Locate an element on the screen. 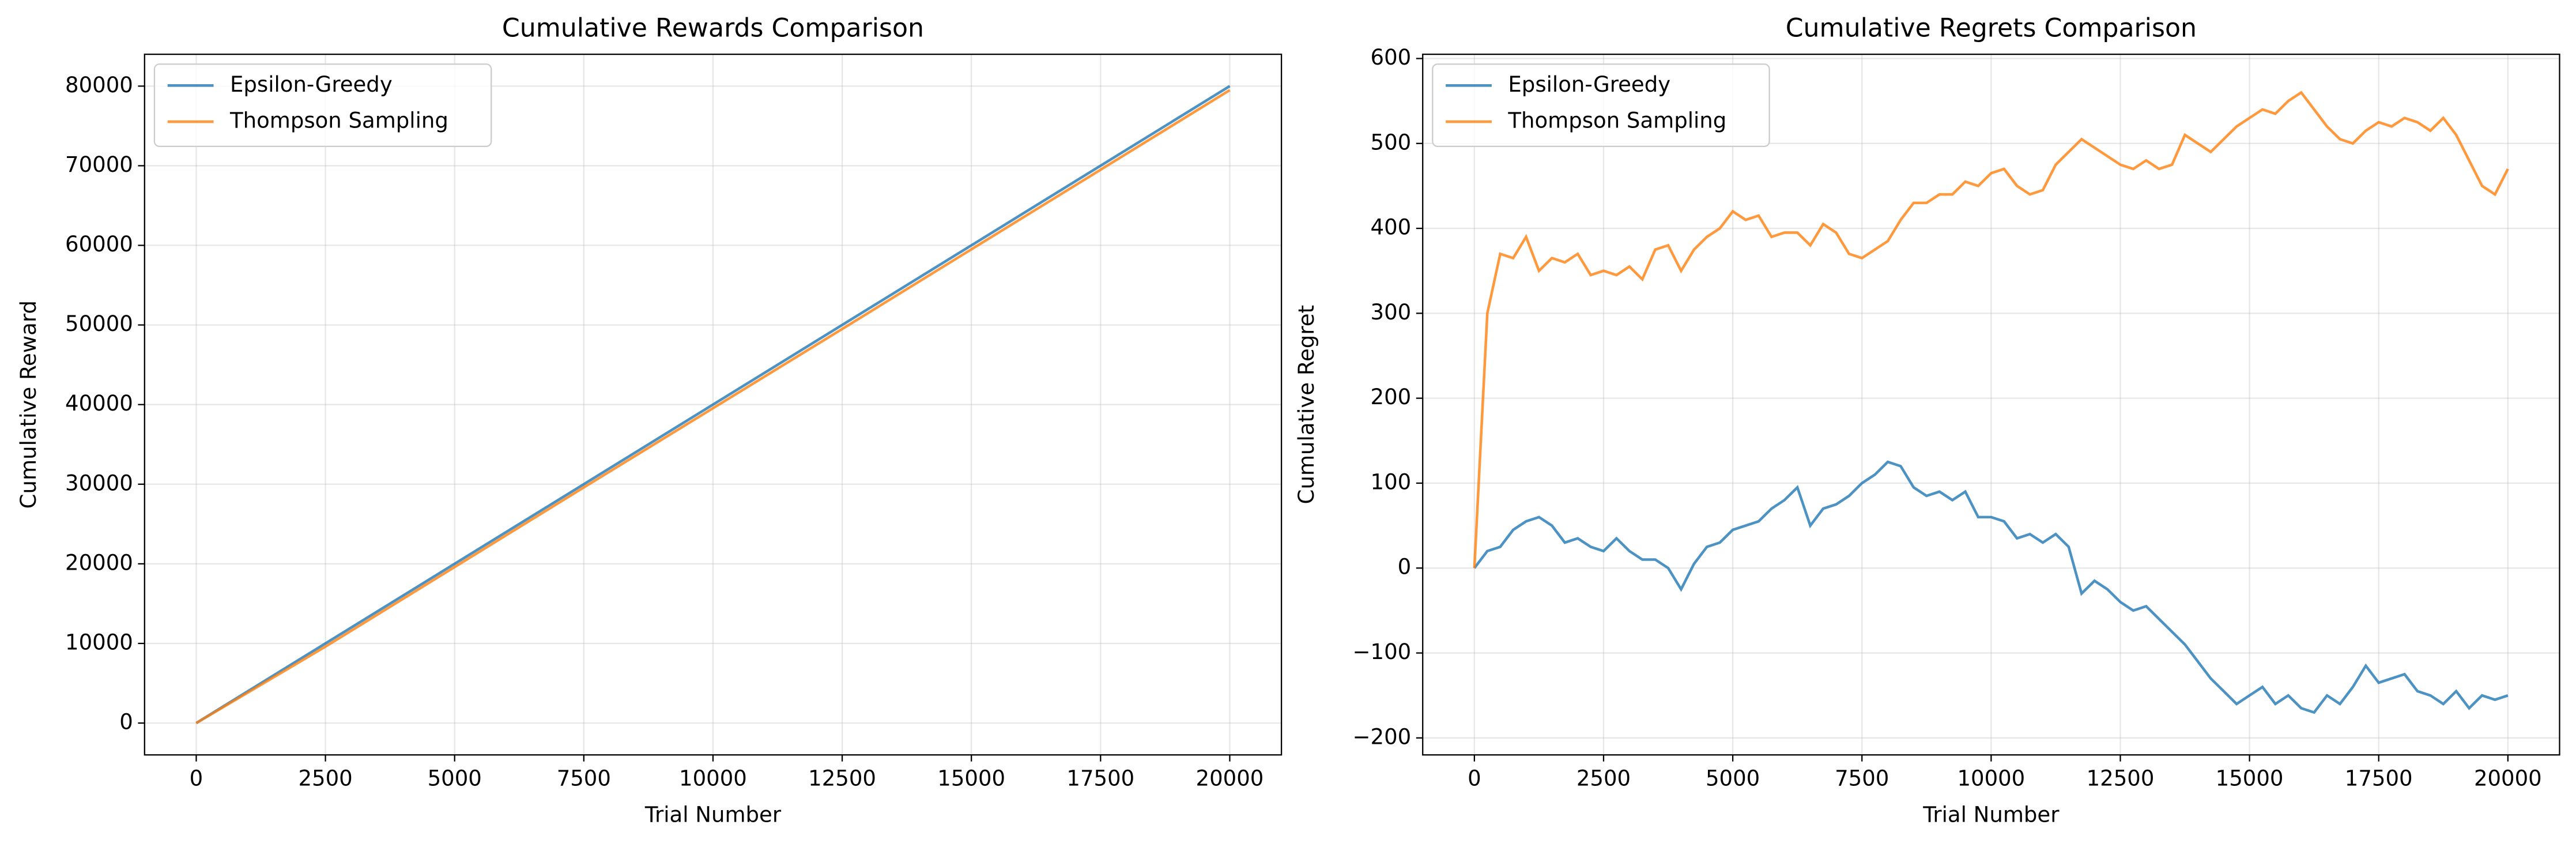 This screenshot has height=847, width=2576. series-line is located at coordinates (1991, 587).